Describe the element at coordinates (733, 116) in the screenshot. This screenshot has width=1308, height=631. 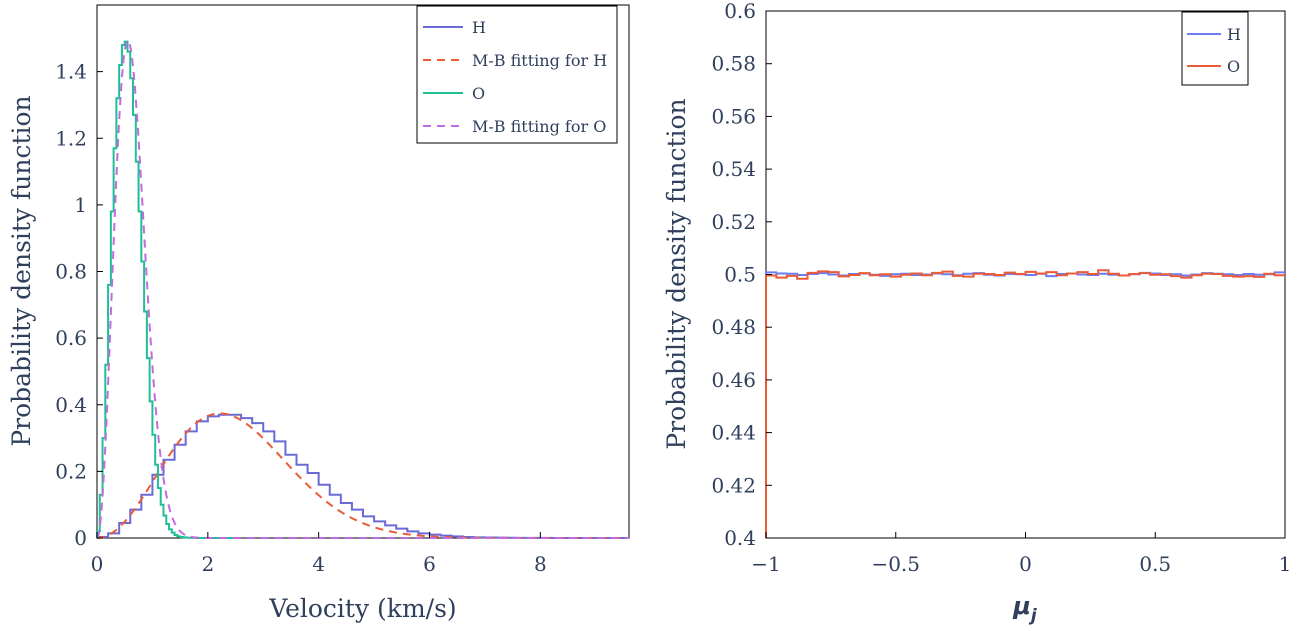
I see `right-y-tick-label: 0.56` at that location.